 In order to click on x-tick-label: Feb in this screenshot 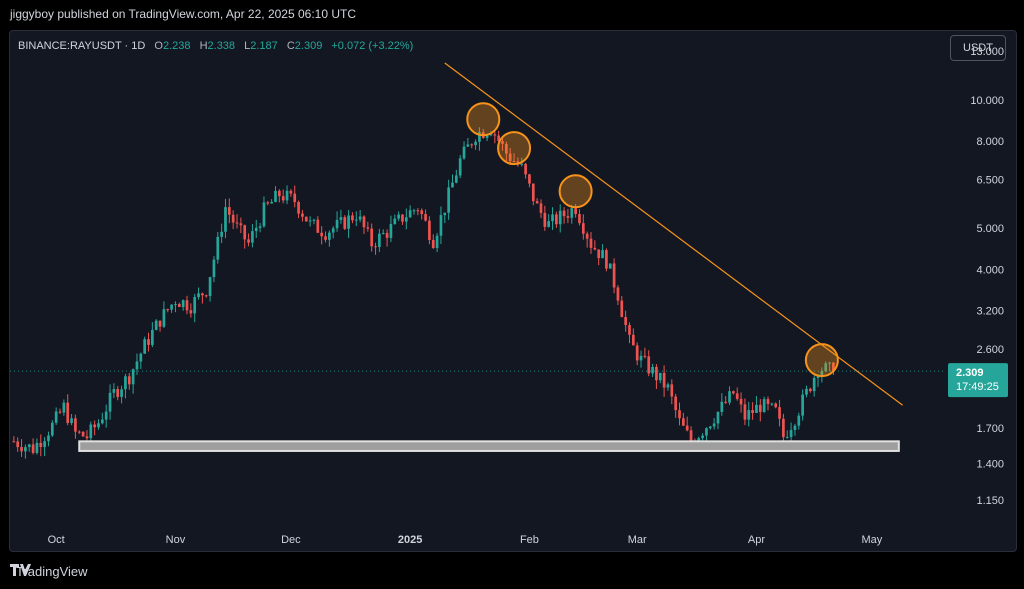, I will do `click(529, 540)`.